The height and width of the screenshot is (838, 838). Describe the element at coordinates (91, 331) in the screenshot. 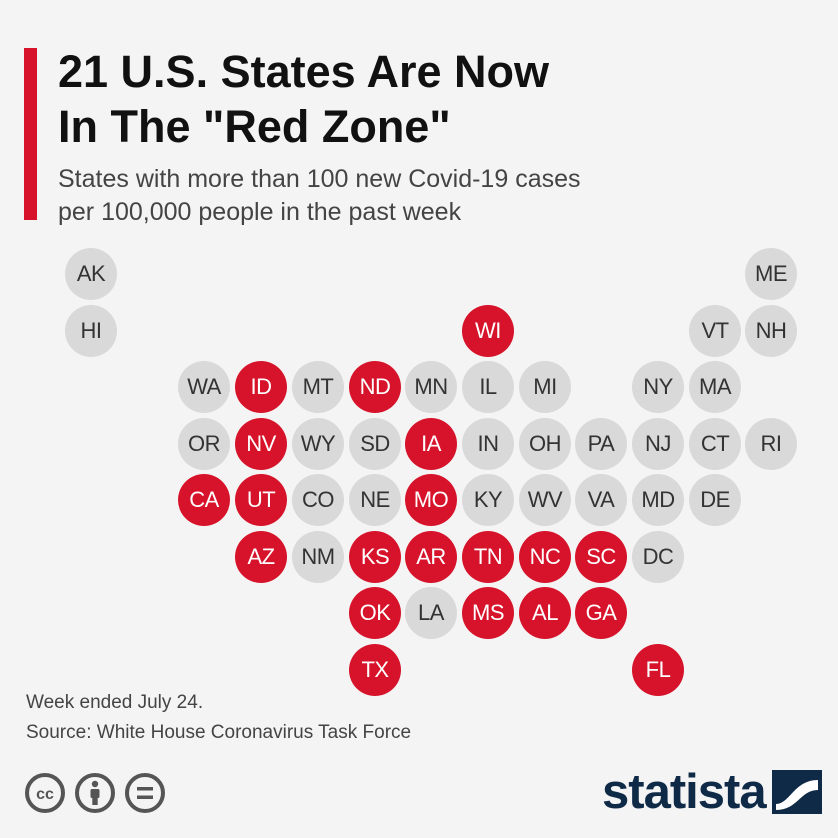

I see `state-tile-hi: HI` at that location.